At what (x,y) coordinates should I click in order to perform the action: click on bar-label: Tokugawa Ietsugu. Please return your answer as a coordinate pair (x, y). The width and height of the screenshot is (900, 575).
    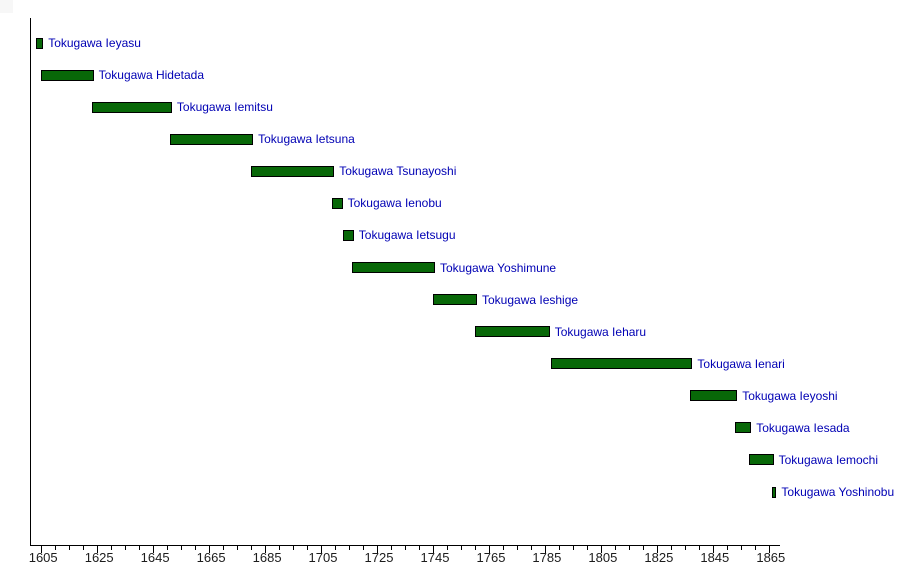
    Looking at the image, I should click on (407, 235).